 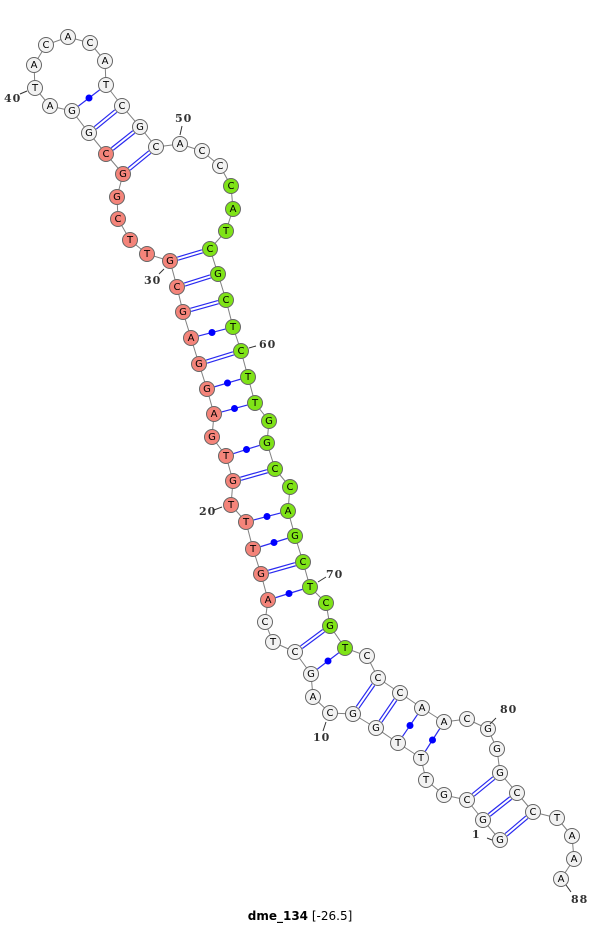 What do you see at coordinates (508, 709) in the screenshot?
I see `position-label: 80` at bounding box center [508, 709].